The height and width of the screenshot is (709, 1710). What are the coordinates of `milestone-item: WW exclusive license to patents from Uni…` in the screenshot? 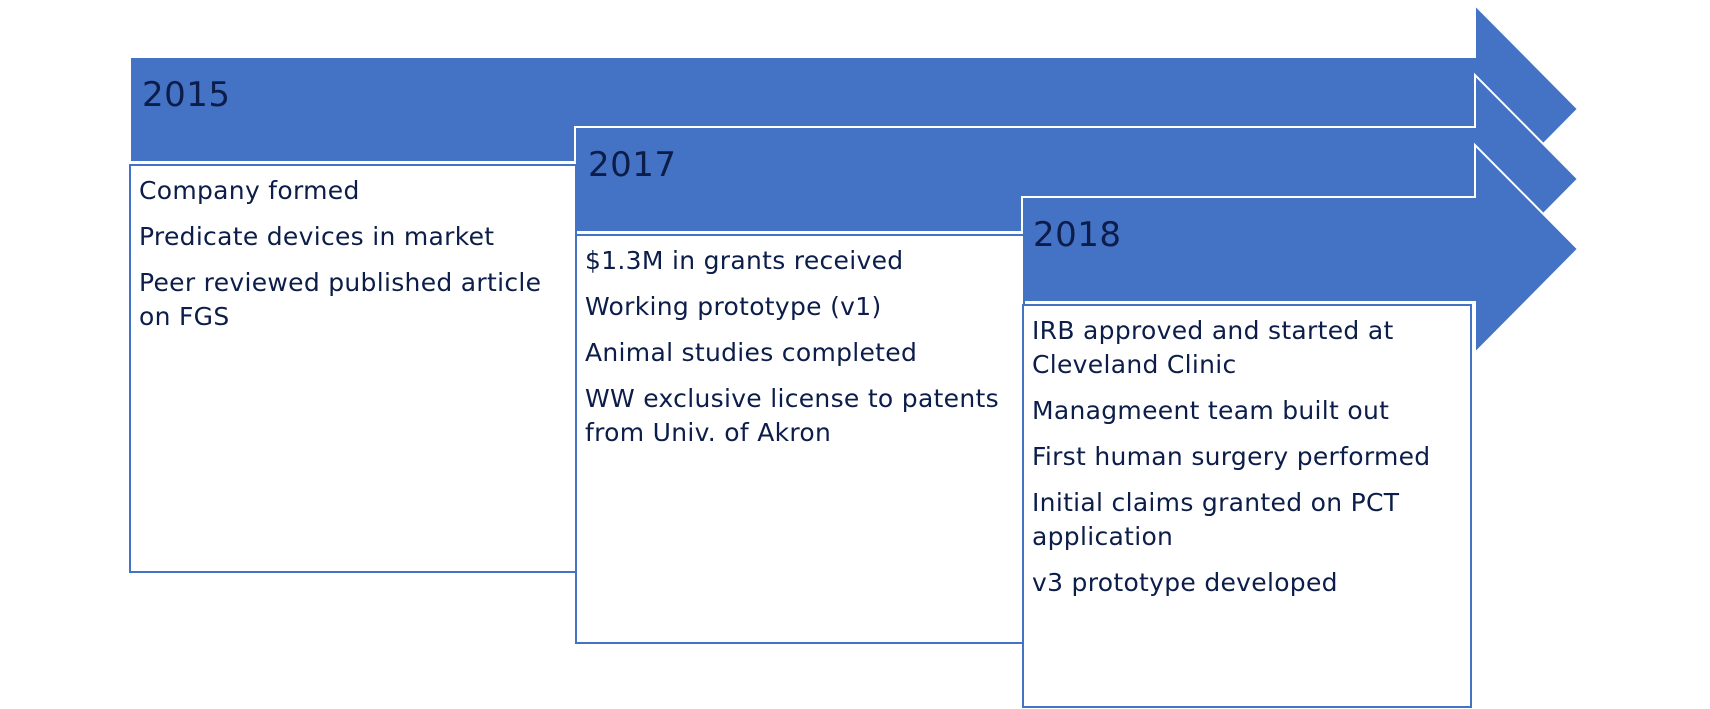 It's located at (792, 415).